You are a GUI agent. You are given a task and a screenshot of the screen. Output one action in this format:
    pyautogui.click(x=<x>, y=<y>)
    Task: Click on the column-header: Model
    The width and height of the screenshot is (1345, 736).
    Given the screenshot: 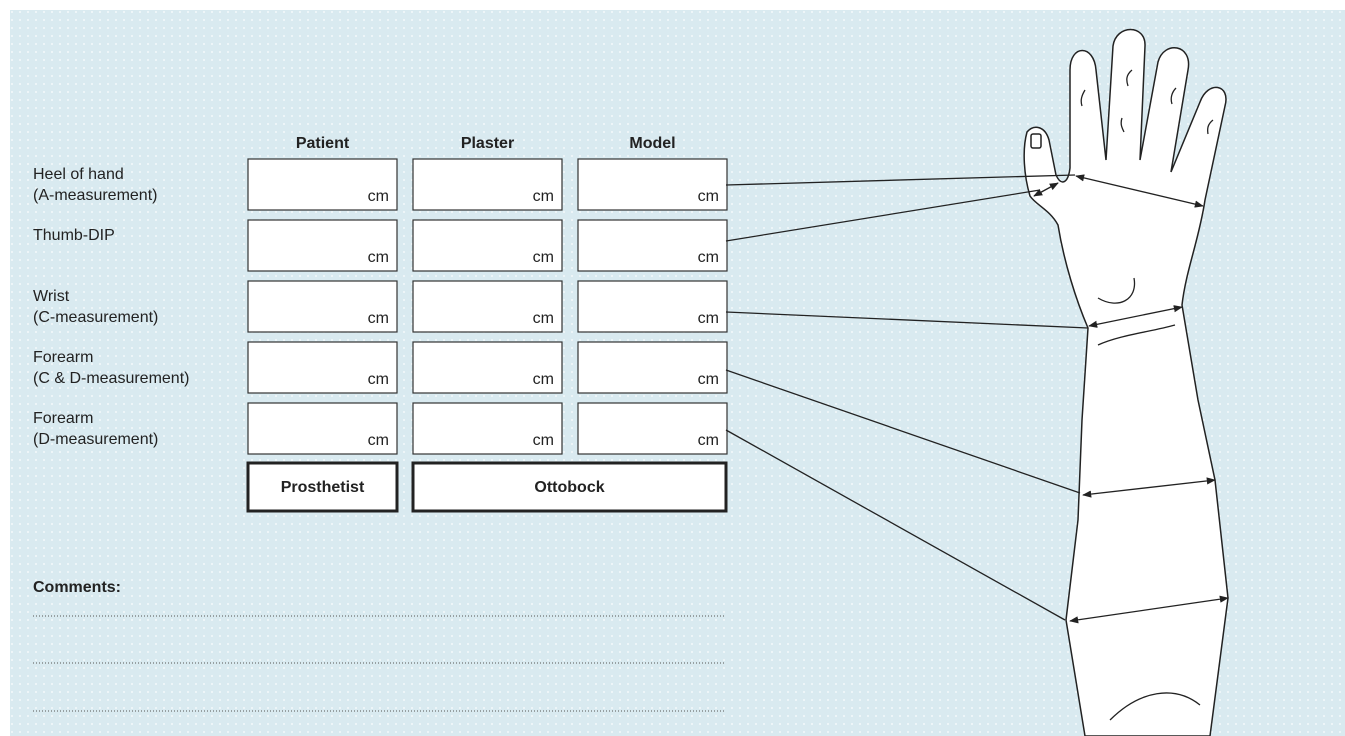 What is the action you would take?
    pyautogui.click(x=652, y=143)
    